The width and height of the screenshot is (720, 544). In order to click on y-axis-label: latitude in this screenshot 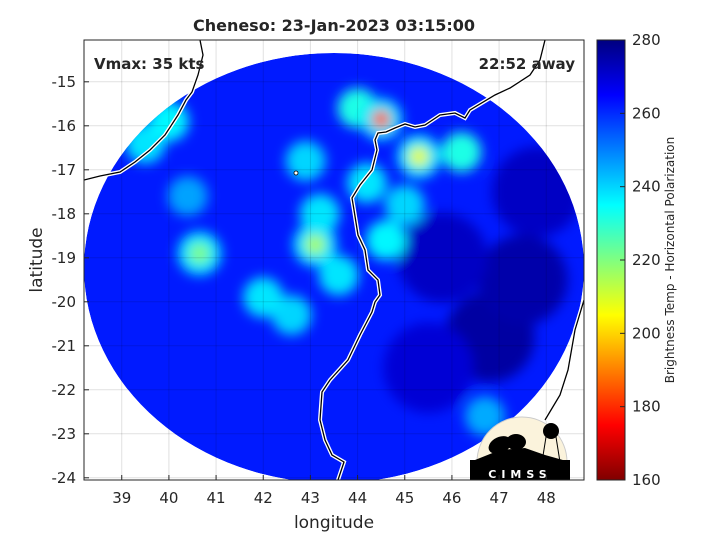, I will do `click(37, 259)`.